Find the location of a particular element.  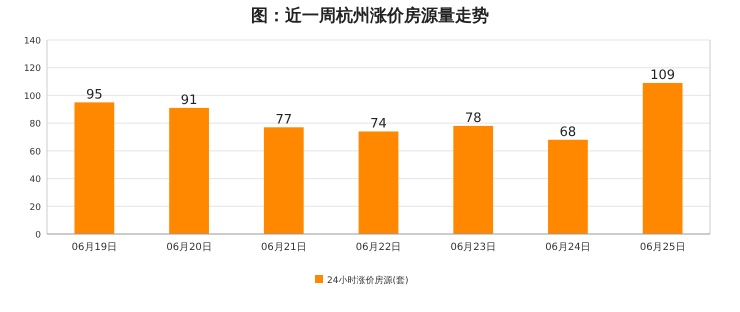

y-tick-label: 100 is located at coordinates (33, 97).